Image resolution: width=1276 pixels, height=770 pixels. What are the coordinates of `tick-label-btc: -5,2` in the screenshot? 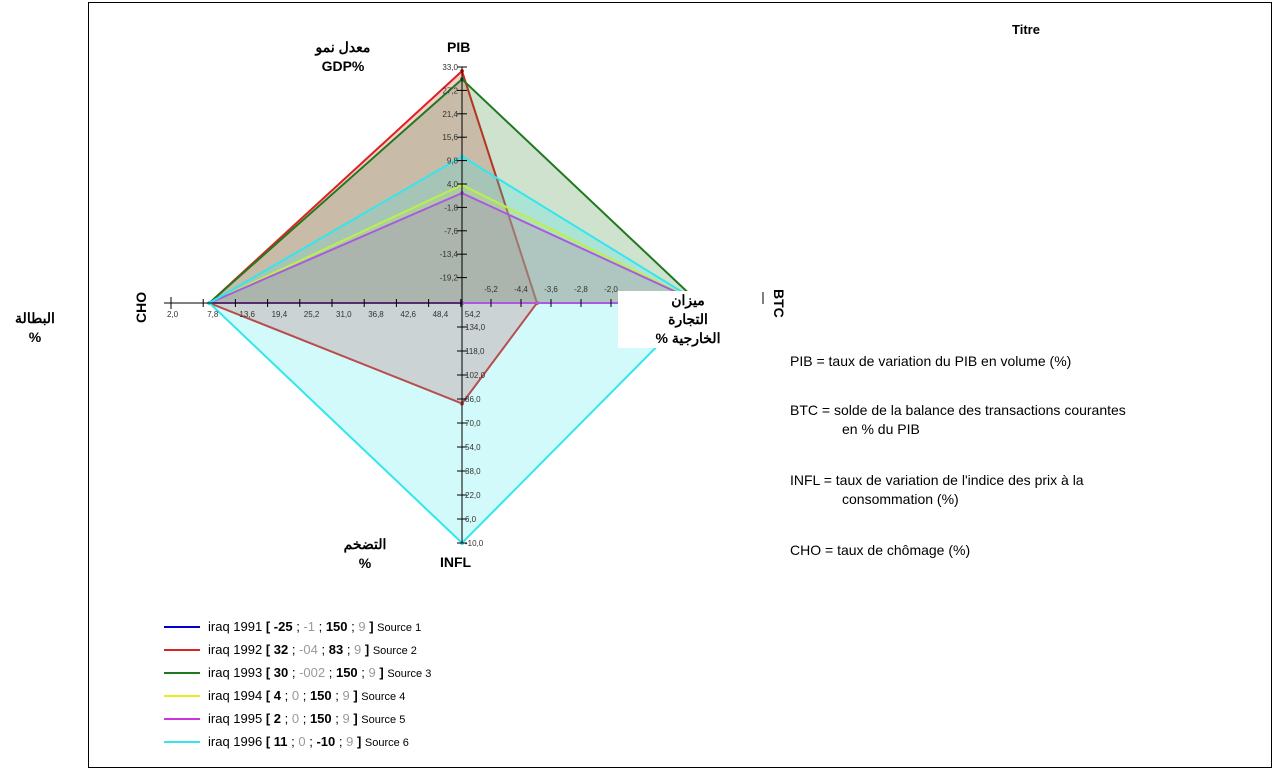 It's located at (491, 289).